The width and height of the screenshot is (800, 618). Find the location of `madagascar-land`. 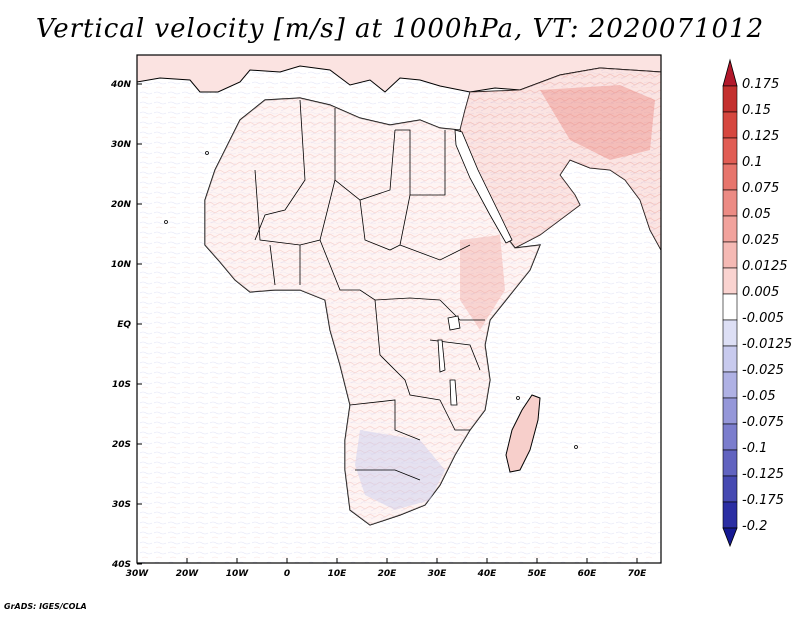

madagascar-land is located at coordinates (523, 433).